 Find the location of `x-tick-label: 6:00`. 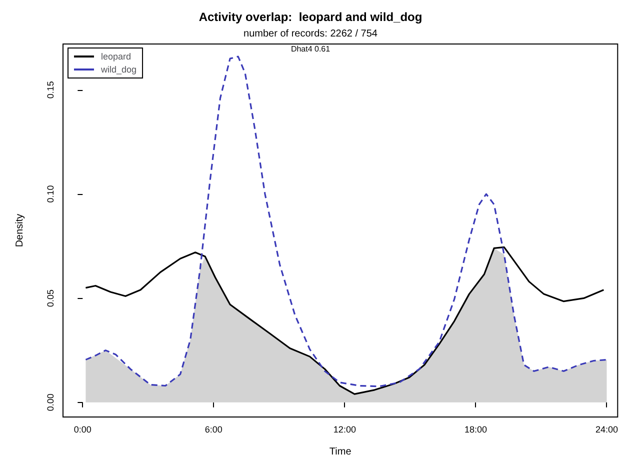

x-tick-label: 6:00 is located at coordinates (213, 429).